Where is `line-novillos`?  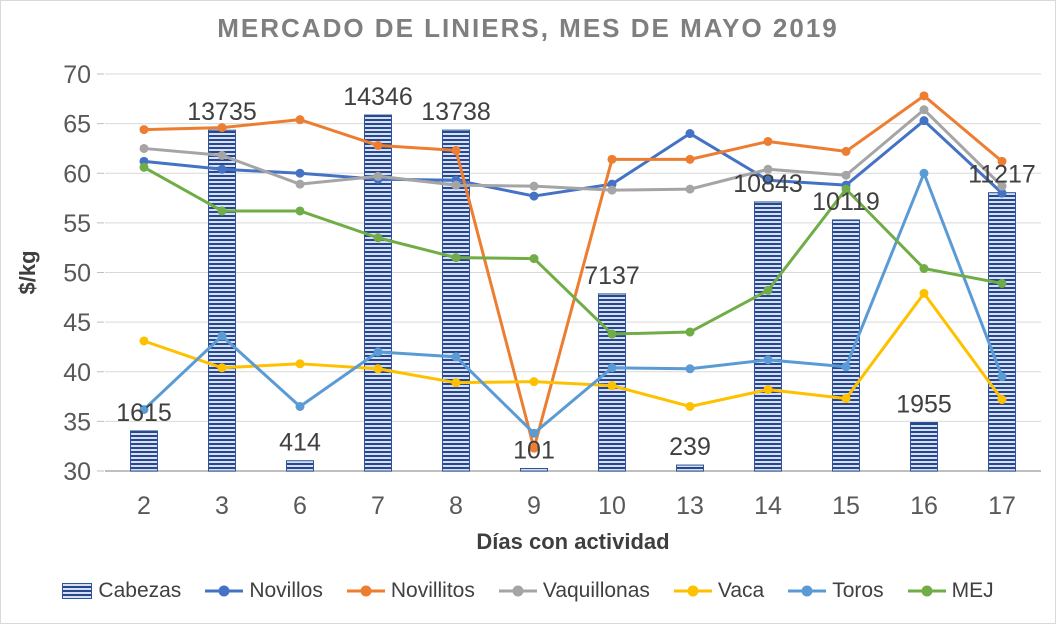
line-novillos is located at coordinates (573, 158).